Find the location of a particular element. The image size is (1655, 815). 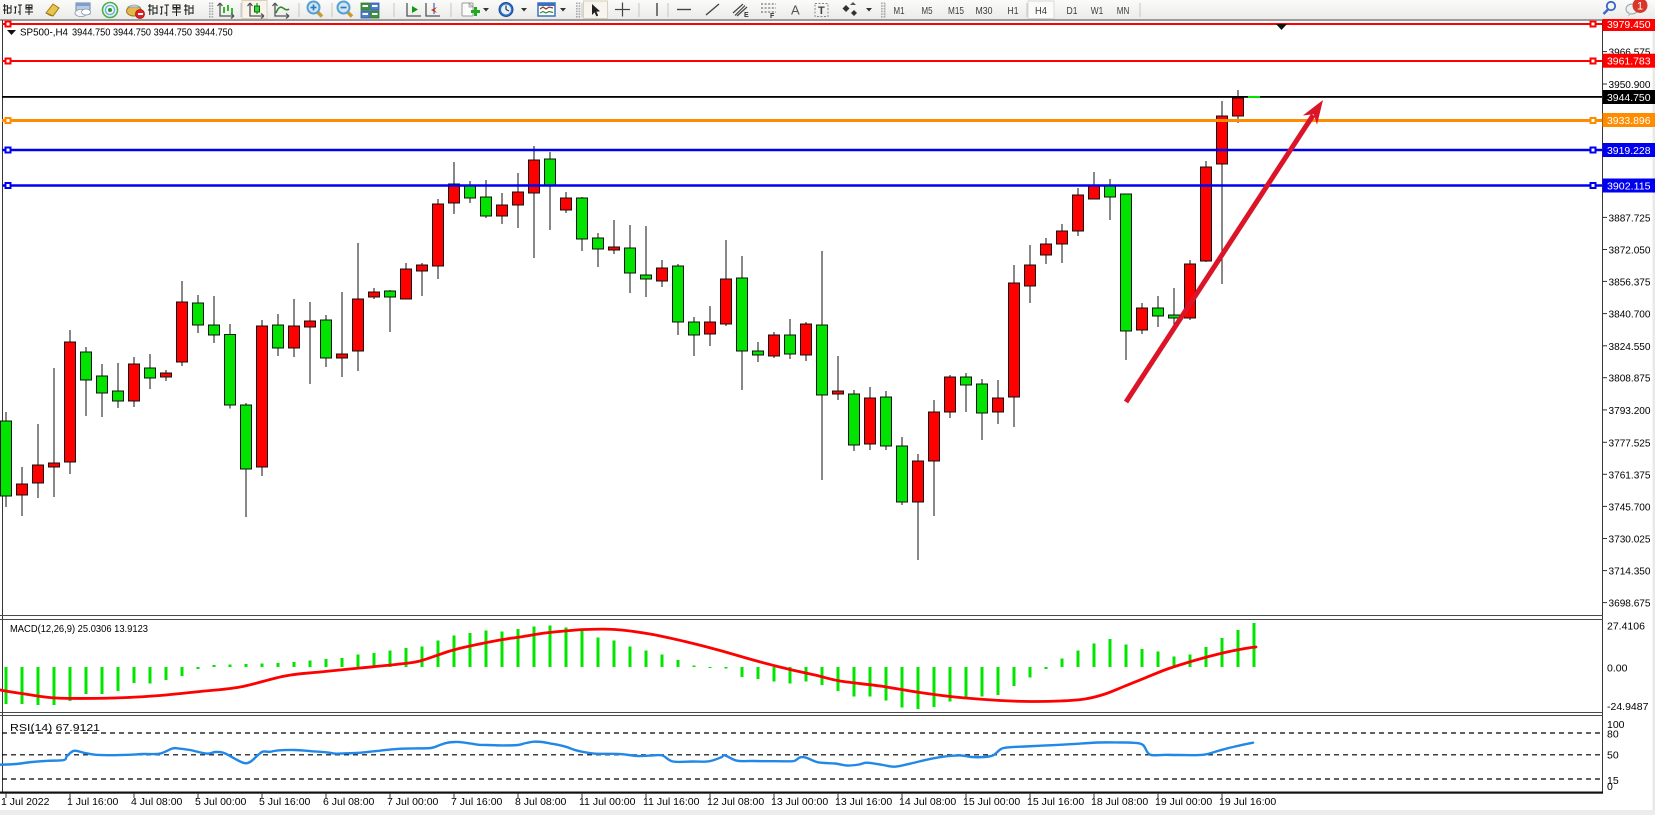

svg-text: 3979.450 is located at coordinates (1629, 25).